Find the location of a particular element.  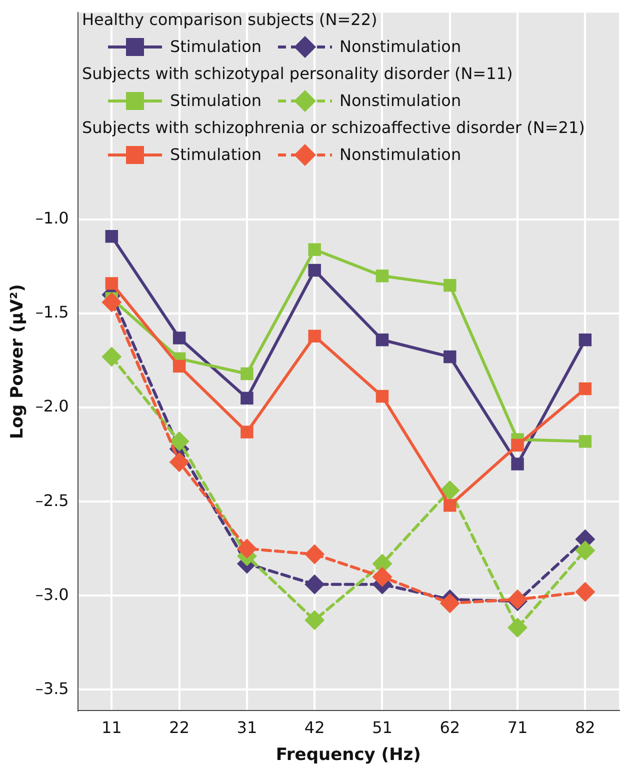

x-tick-label: 82 is located at coordinates (585, 728).